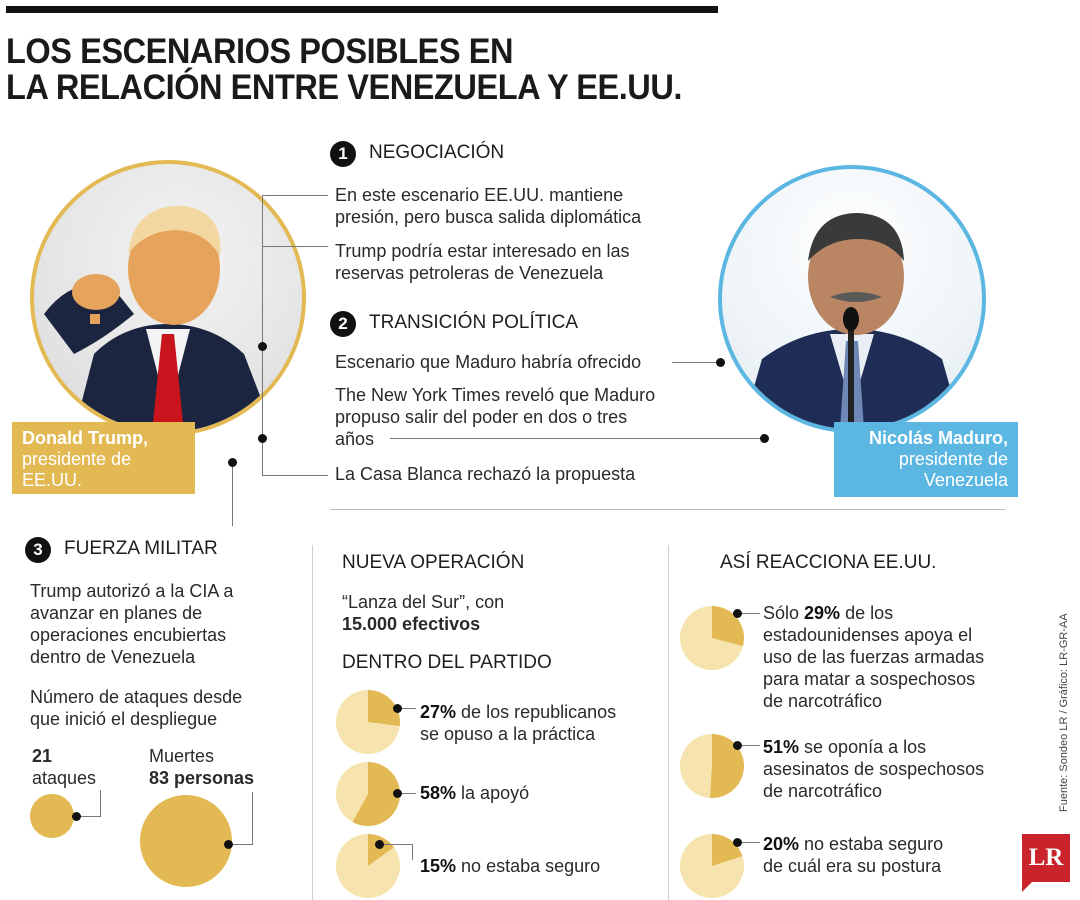 This screenshot has width=1080, height=900. What do you see at coordinates (89, 816) in the screenshot?
I see `attacks-connector-h` at bounding box center [89, 816].